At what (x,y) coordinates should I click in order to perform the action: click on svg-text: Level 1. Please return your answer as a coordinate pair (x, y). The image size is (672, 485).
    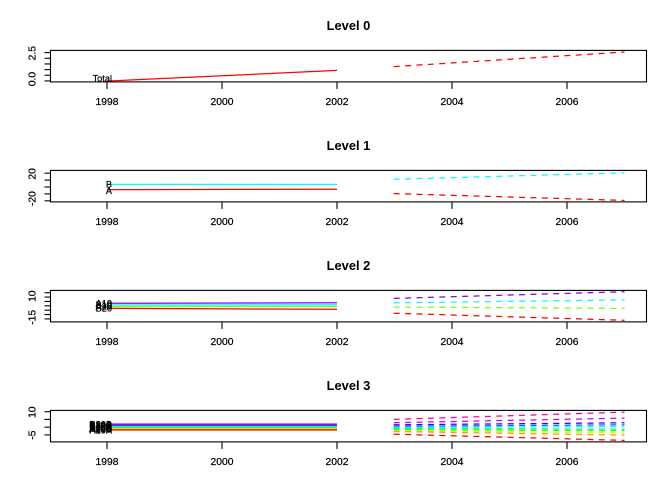
    Looking at the image, I should click on (349, 145).